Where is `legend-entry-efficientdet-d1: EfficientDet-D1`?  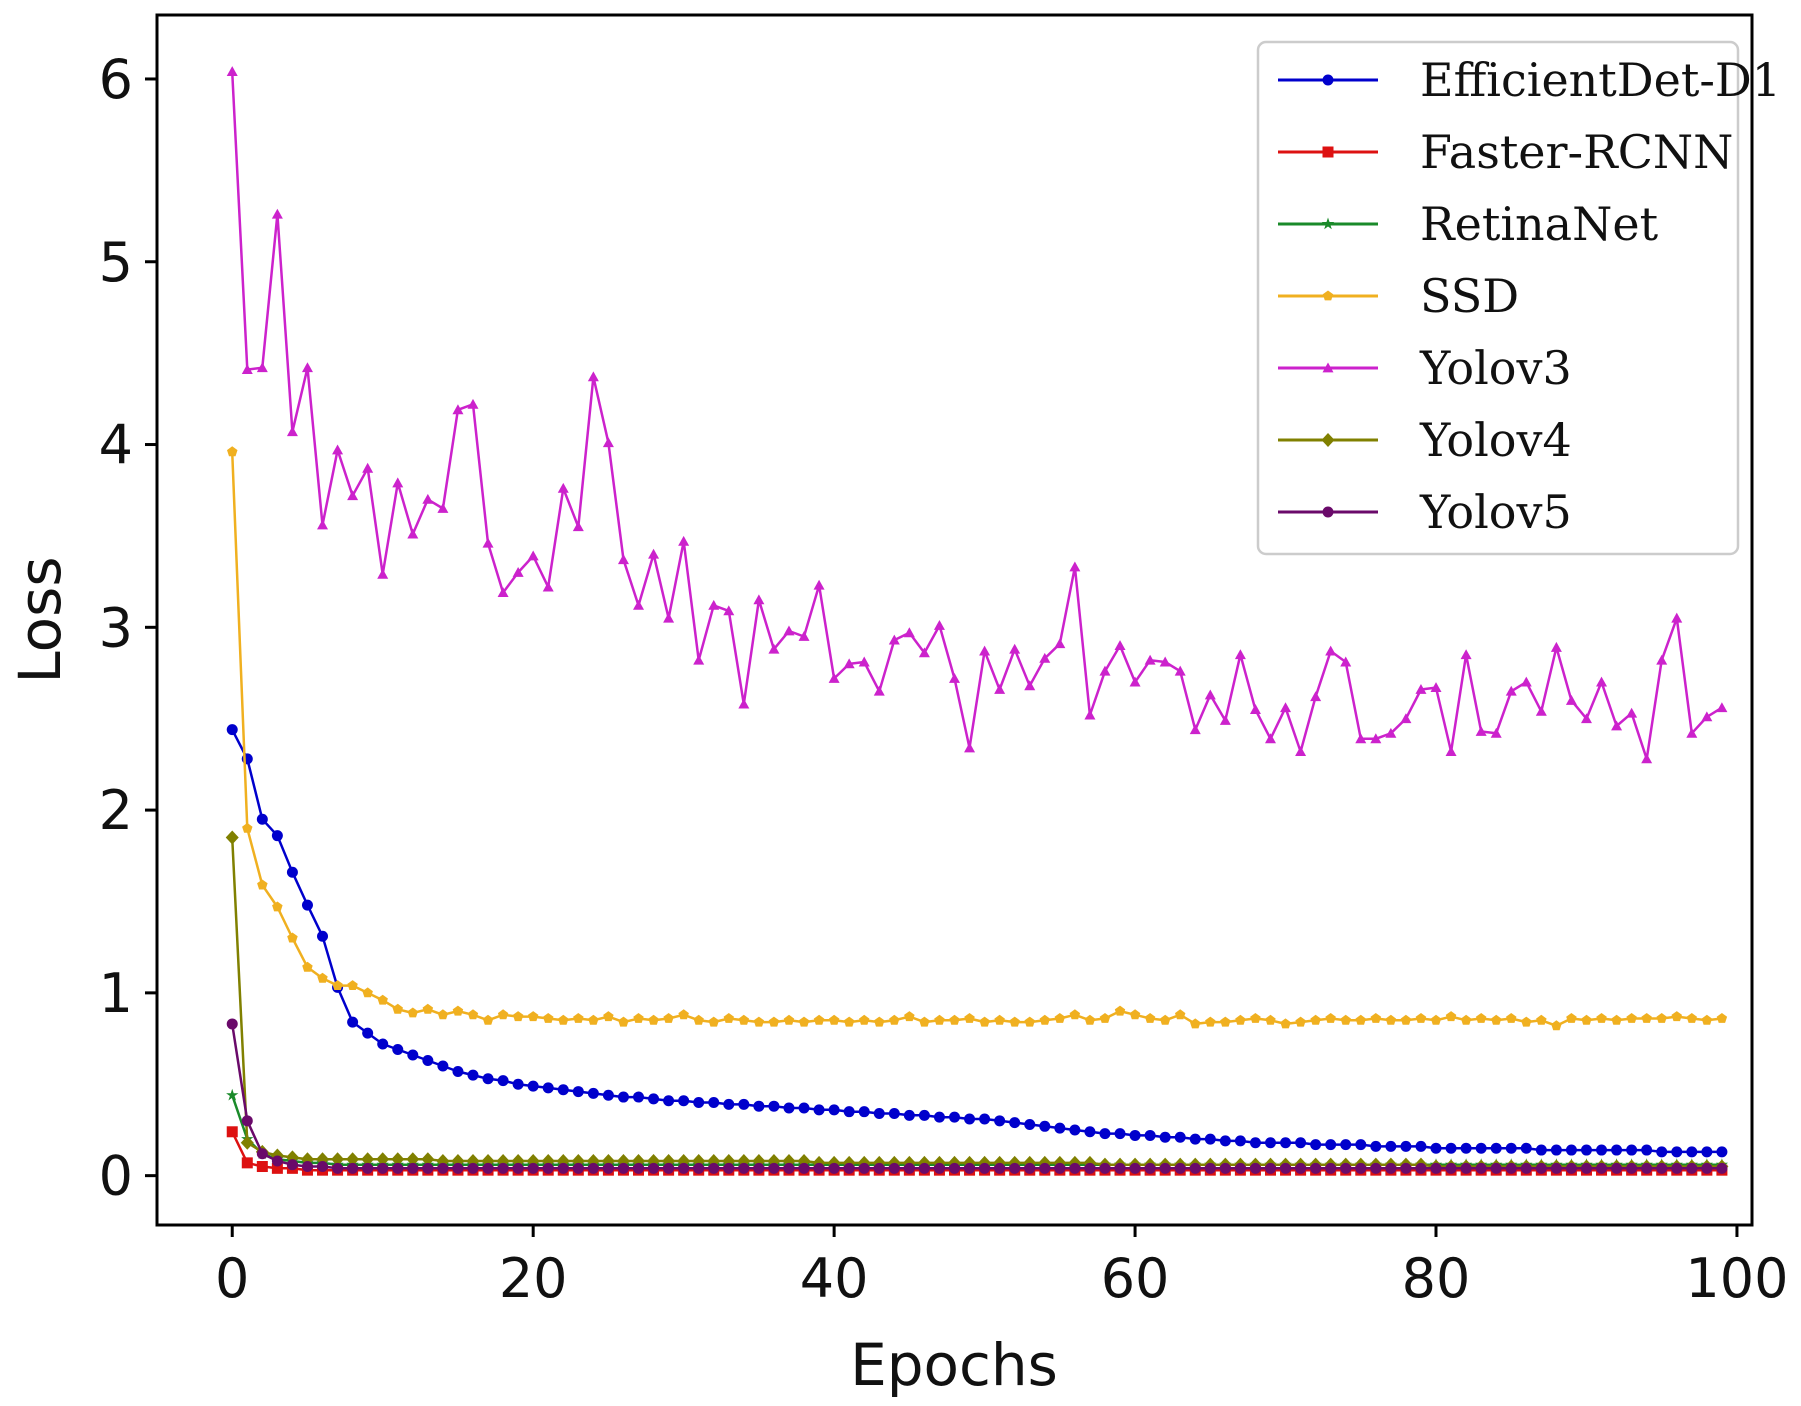
legend-entry-efficientdet-d1: EfficientDet-D1 is located at coordinates (1529, 80).